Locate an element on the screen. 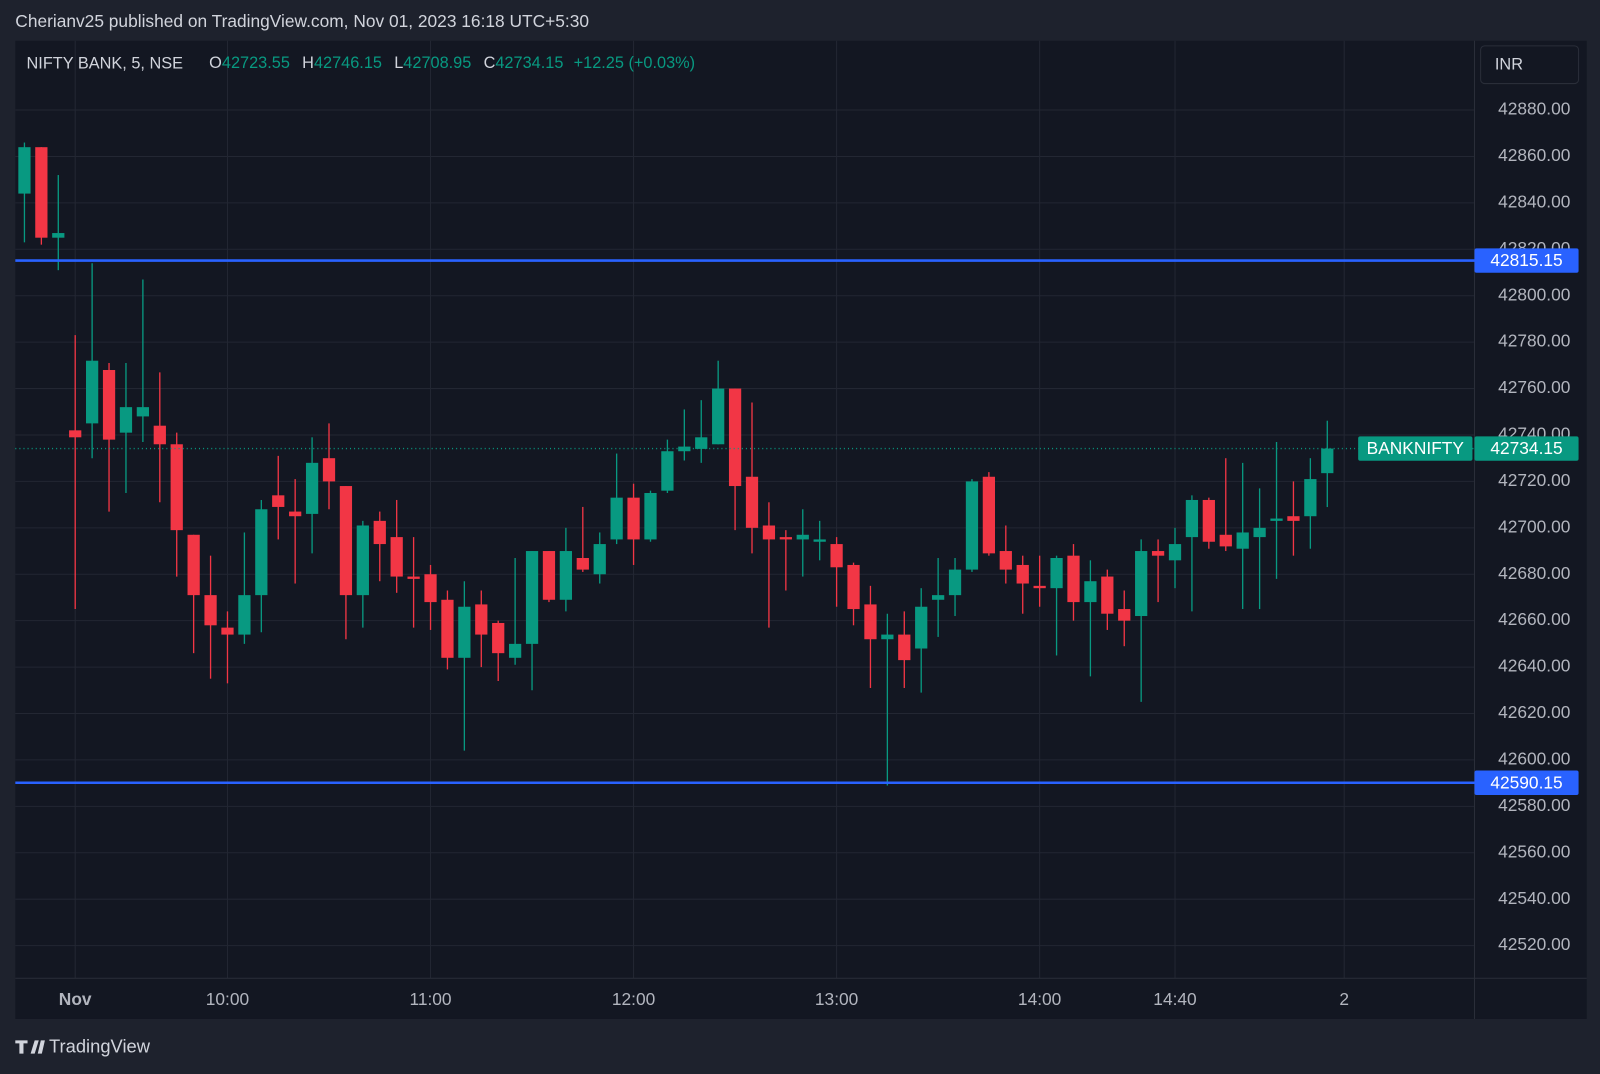  ohlc-label: L is located at coordinates (398, 64).